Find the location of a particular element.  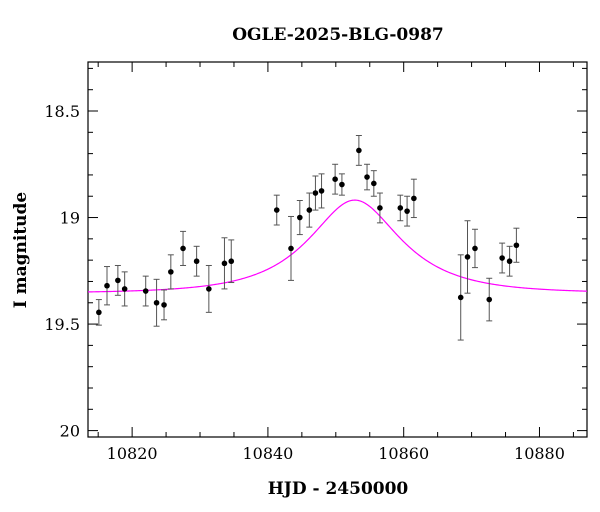

x-tick-label: 10880 is located at coordinates (539, 453).